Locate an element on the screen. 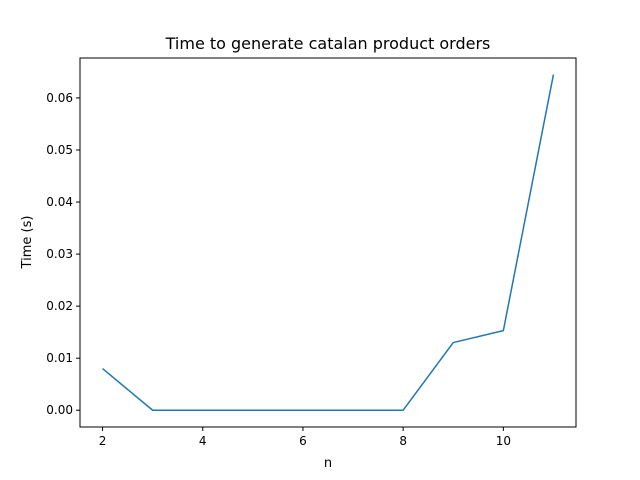  x-axis-label: n is located at coordinates (328, 463).